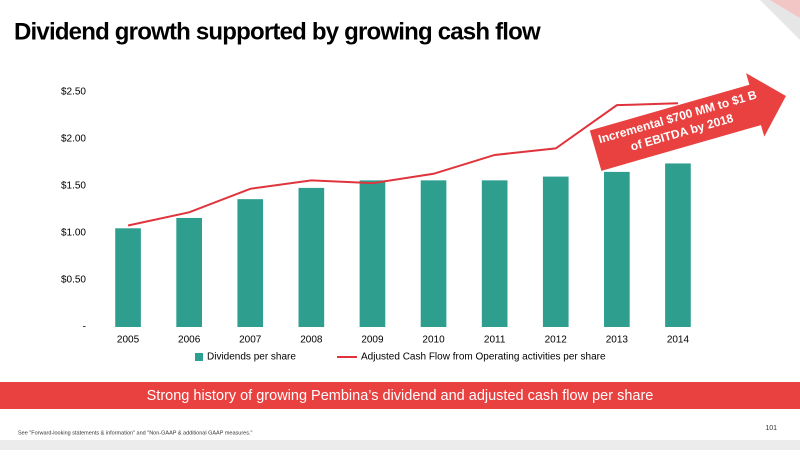 This screenshot has width=800, height=455. Describe the element at coordinates (251, 357) in the screenshot. I see `legend-label: Dividends per share` at that location.